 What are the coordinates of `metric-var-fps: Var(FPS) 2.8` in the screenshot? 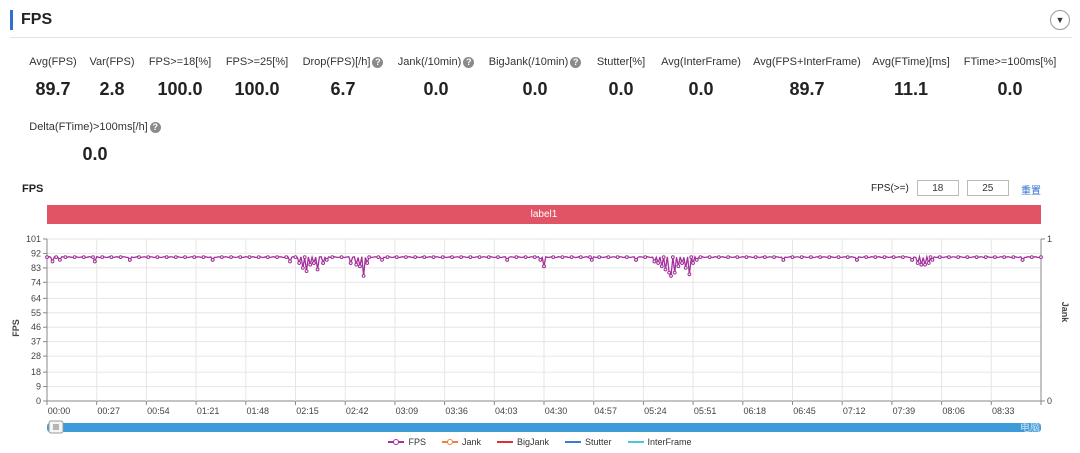 It's located at (112, 78).